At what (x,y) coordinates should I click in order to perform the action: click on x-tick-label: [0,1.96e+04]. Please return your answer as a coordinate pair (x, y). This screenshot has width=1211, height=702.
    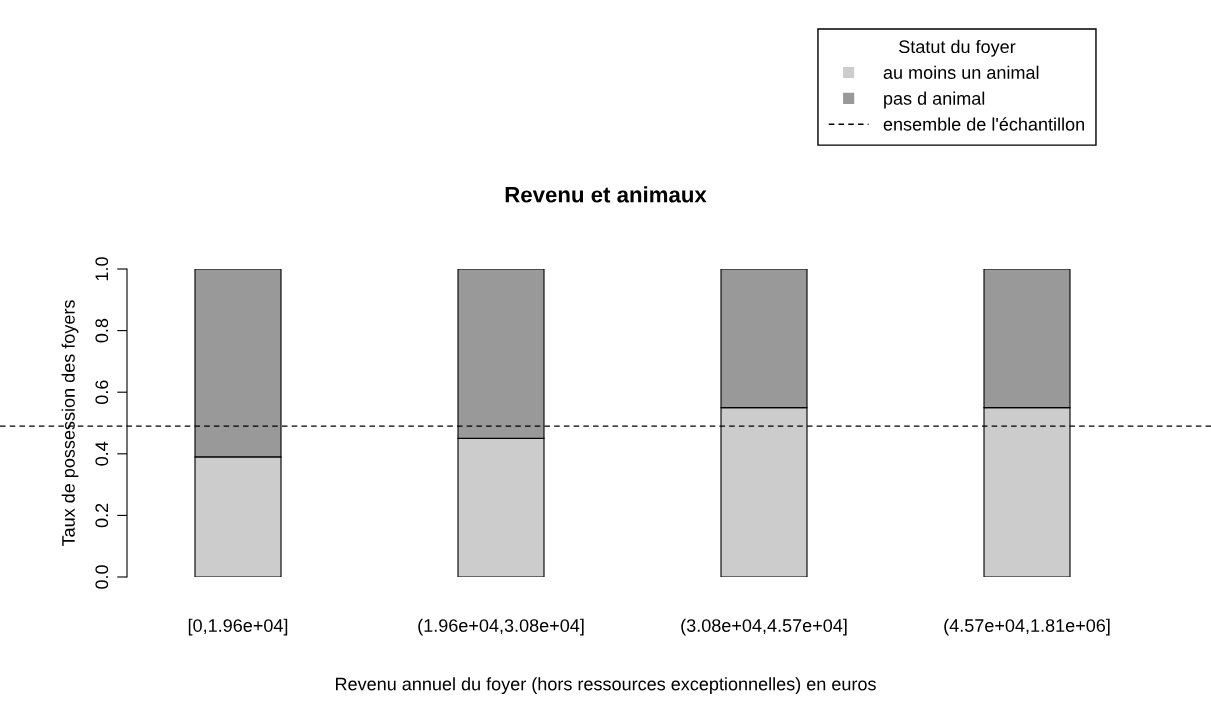
    Looking at the image, I should click on (238, 627).